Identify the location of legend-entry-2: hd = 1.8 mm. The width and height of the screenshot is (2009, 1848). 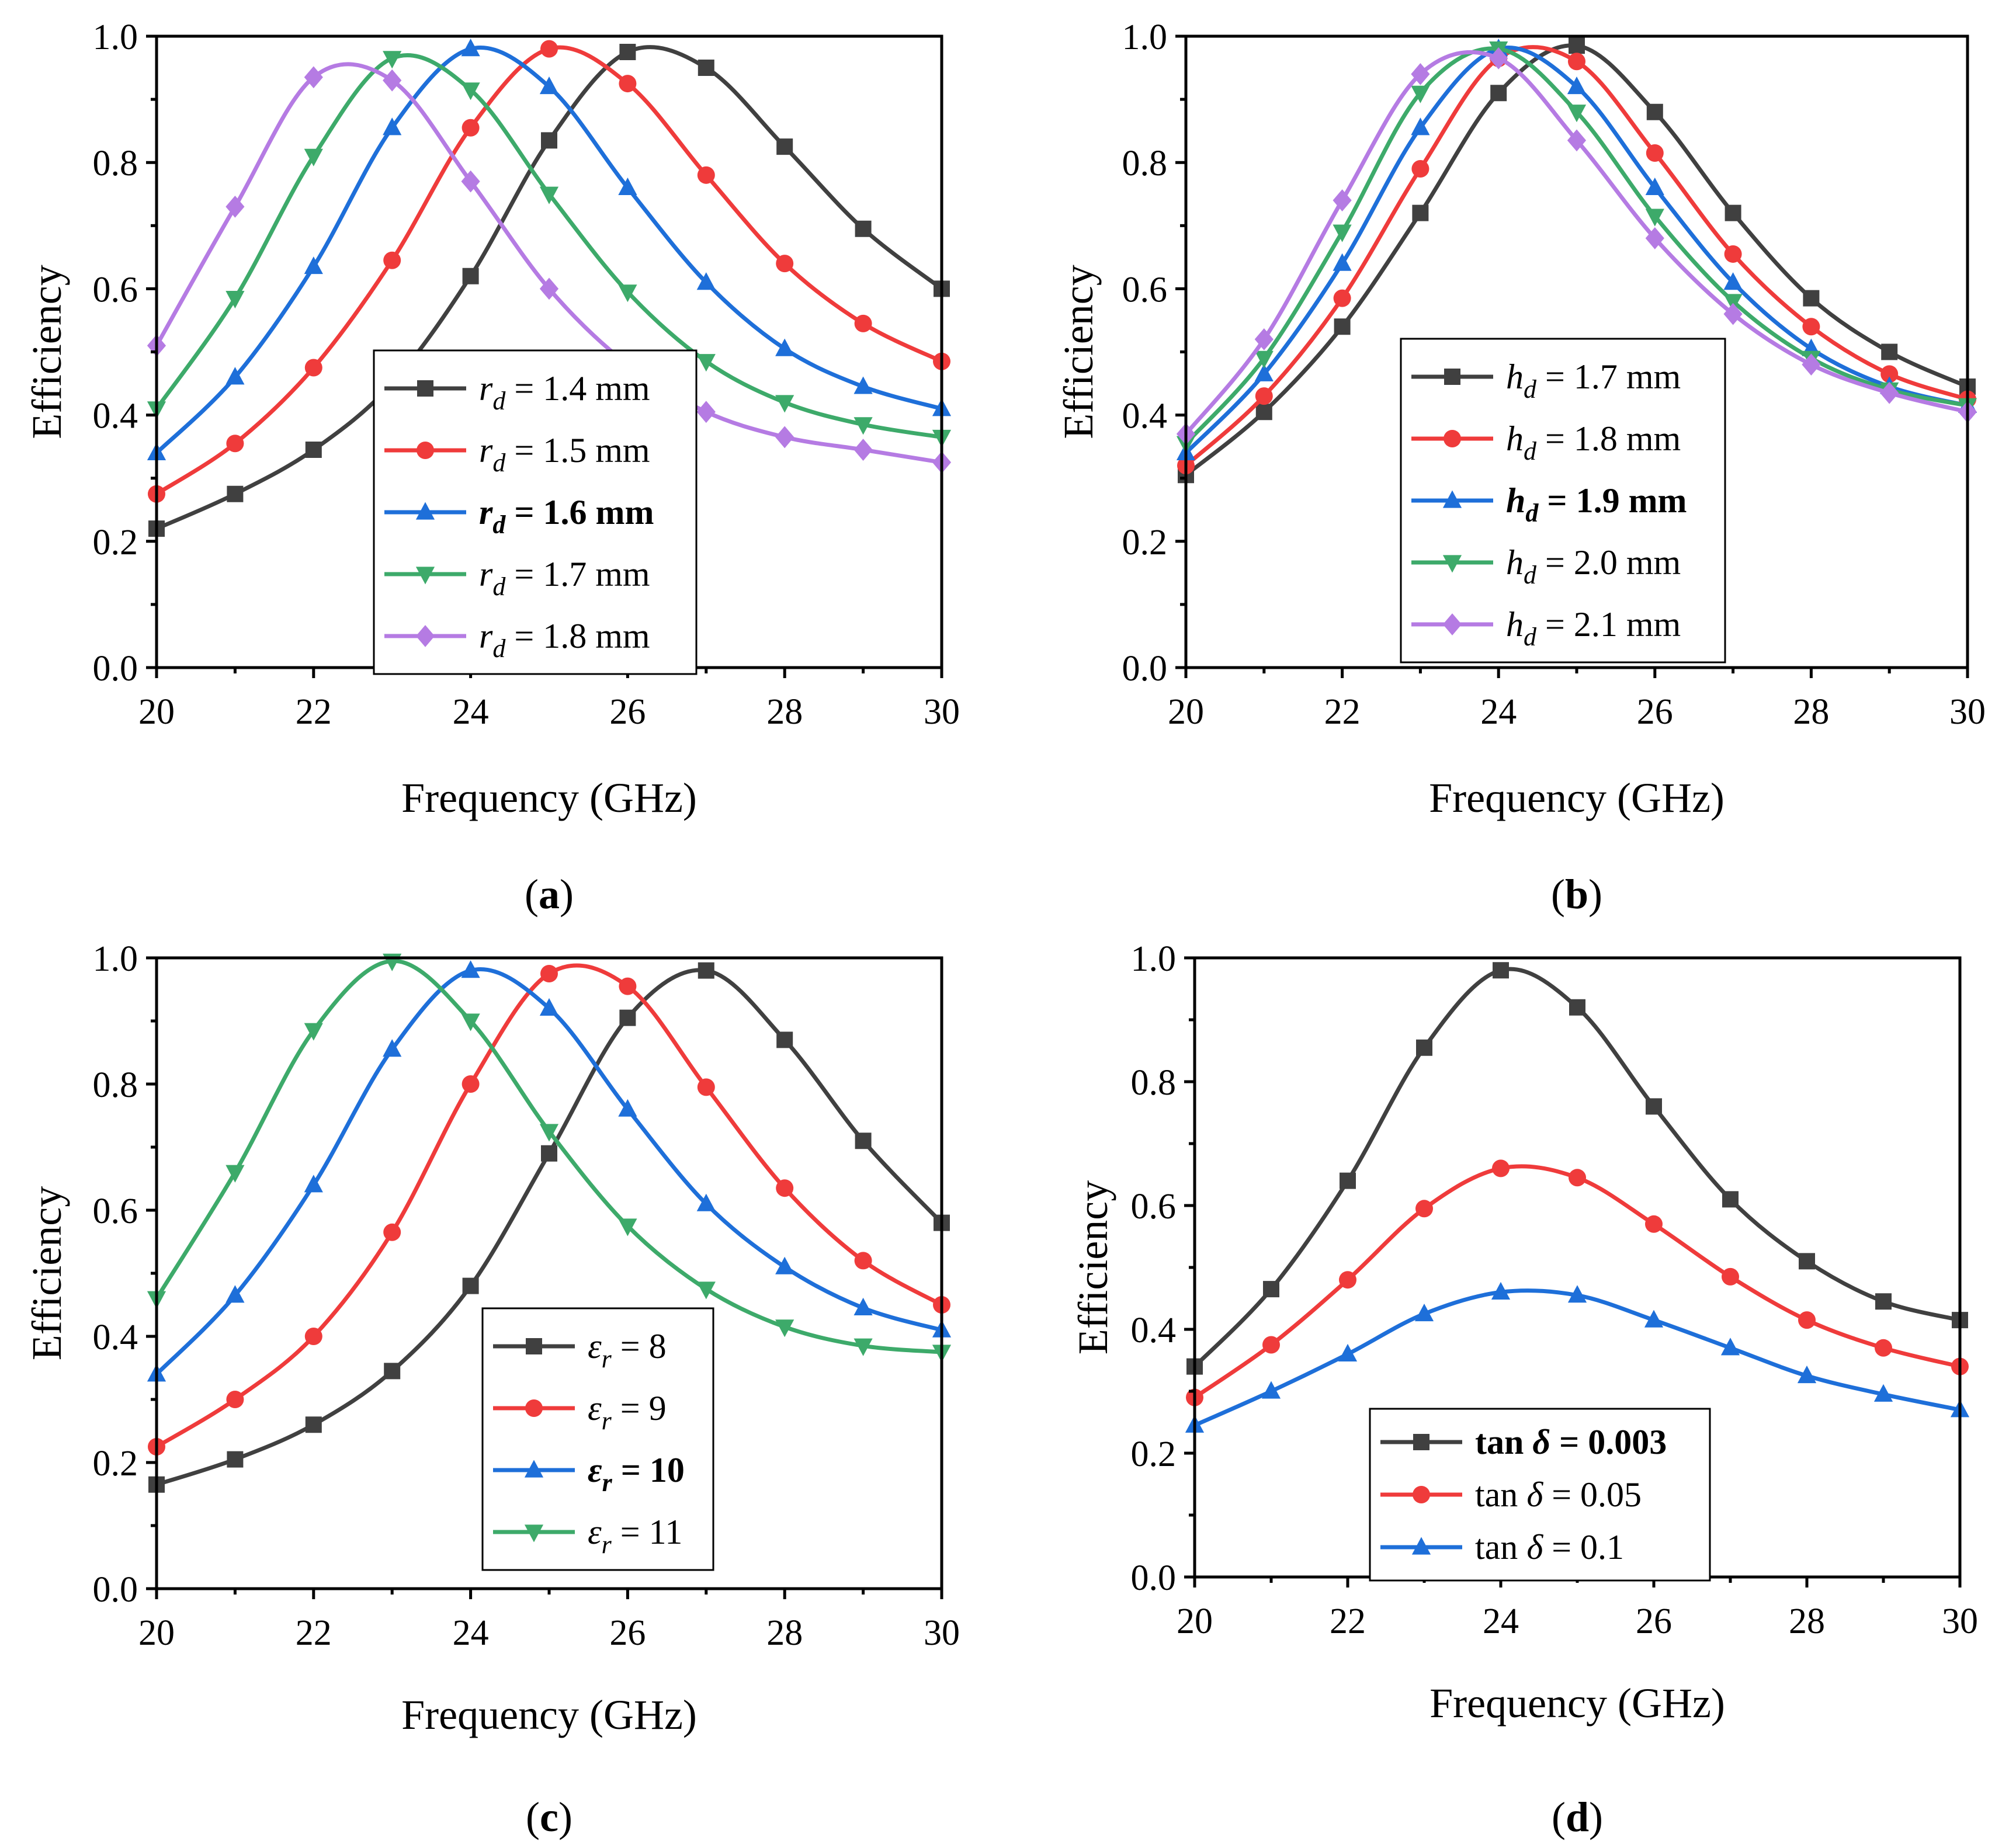
(1593, 442).